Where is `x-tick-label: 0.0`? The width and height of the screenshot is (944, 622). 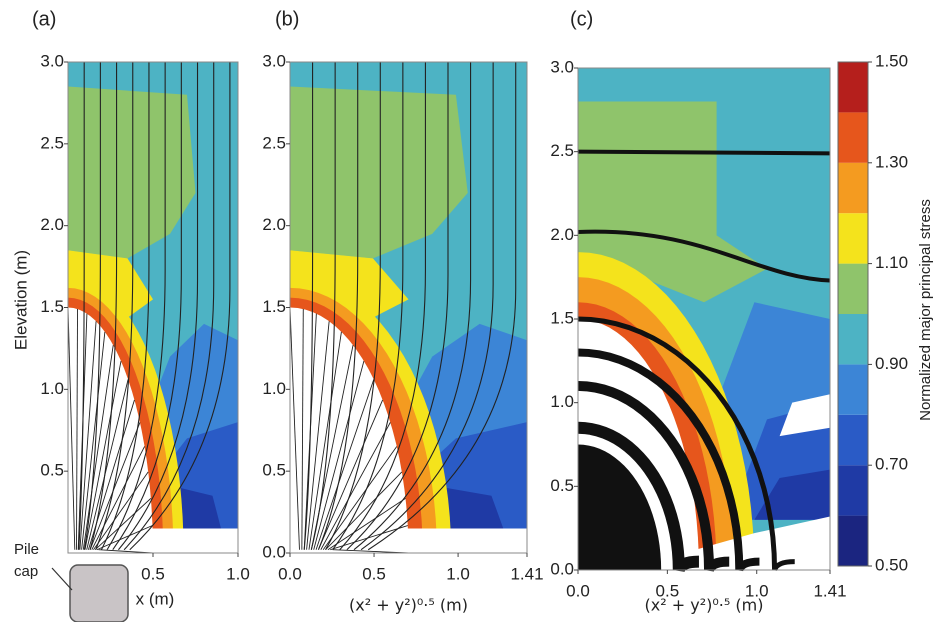 x-tick-label: 0.0 is located at coordinates (578, 590).